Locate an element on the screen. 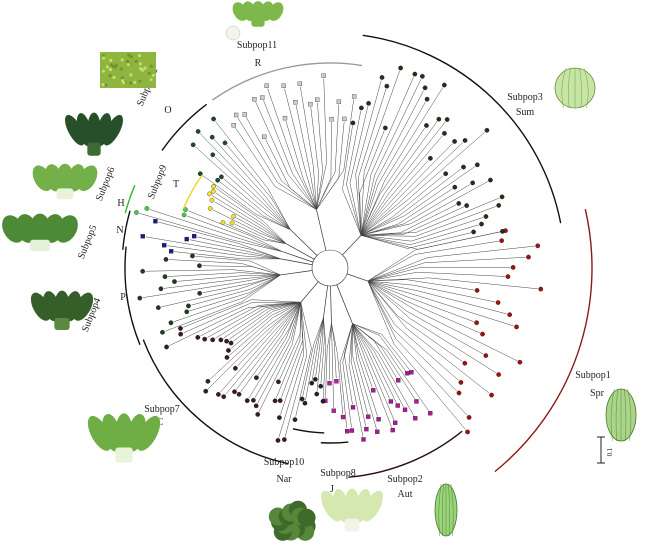 The height and width of the screenshot is (560, 650). subpop6-abbr: H is located at coordinates (120, 203).